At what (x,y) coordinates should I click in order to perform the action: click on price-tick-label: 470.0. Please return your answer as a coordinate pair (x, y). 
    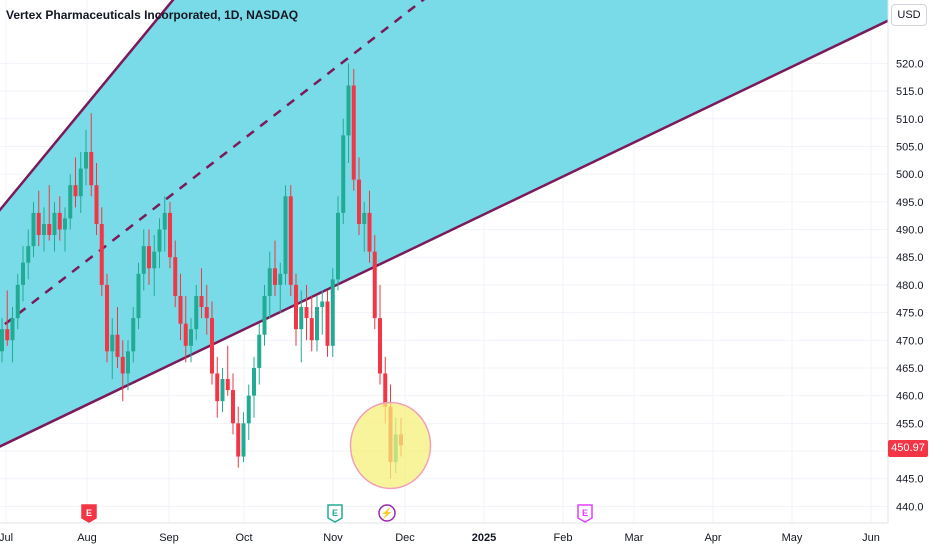
    Looking at the image, I should click on (910, 341).